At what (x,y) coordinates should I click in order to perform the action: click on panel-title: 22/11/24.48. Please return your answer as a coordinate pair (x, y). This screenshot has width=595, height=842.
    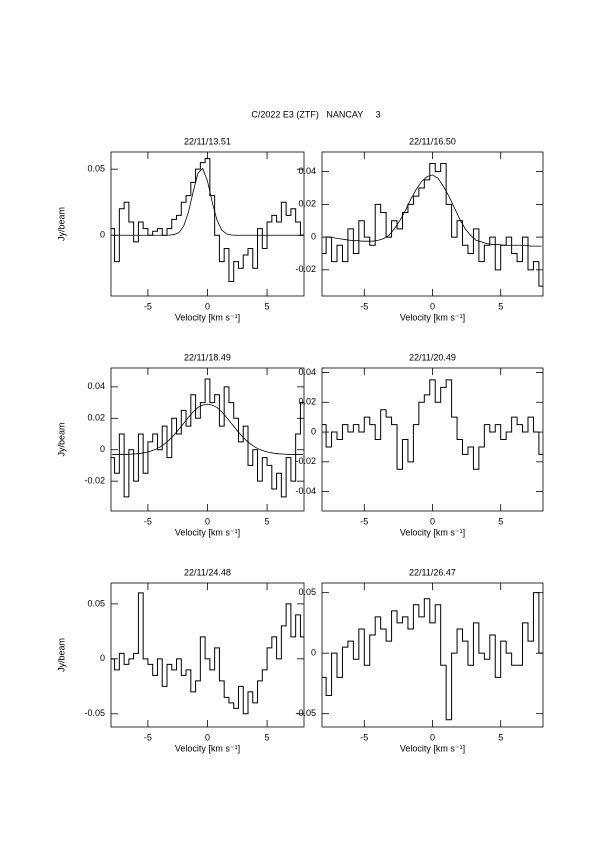
    Looking at the image, I should click on (207, 572).